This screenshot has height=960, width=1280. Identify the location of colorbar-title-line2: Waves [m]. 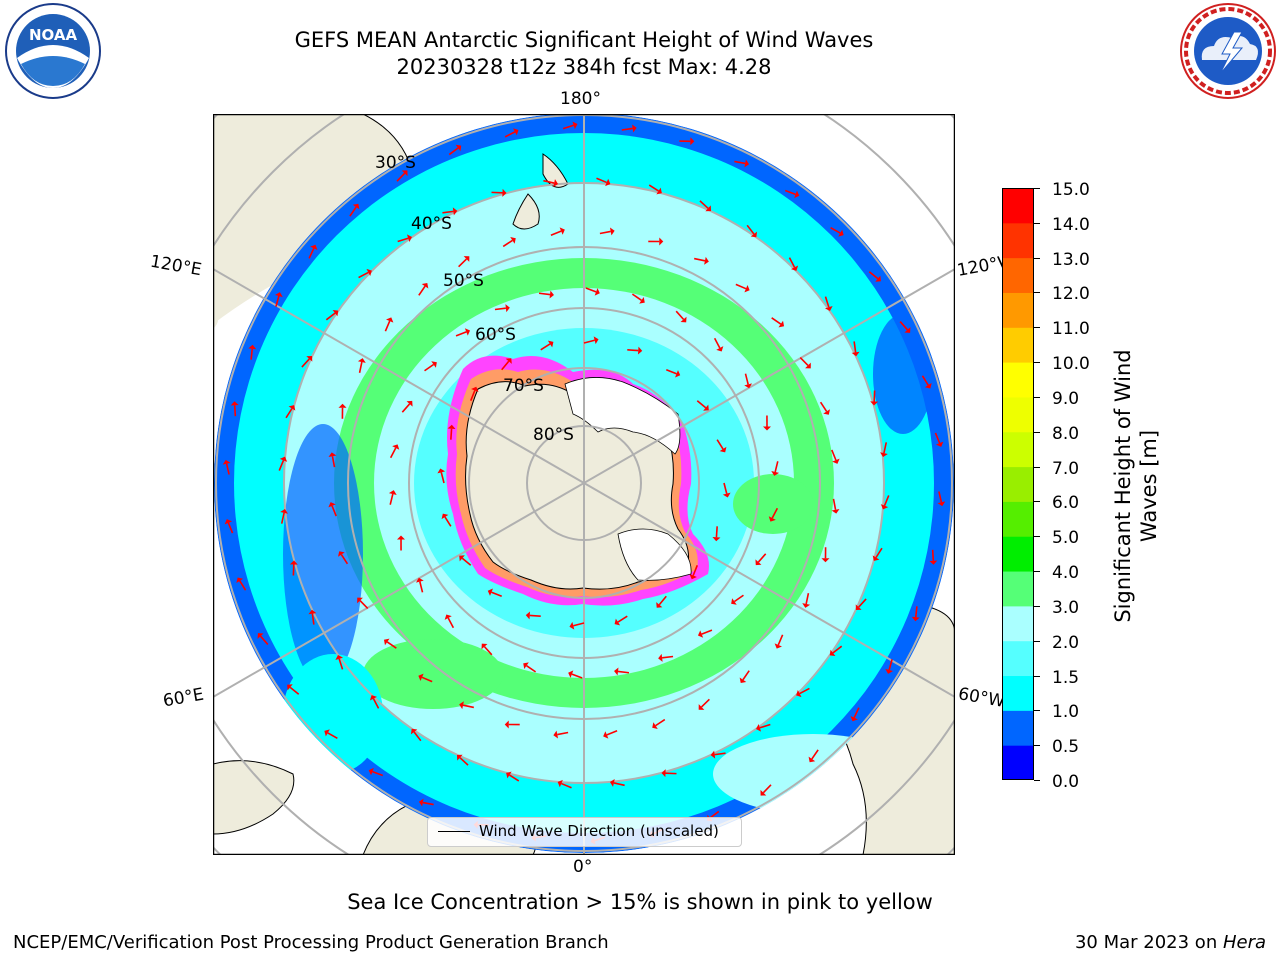
(1149, 486).